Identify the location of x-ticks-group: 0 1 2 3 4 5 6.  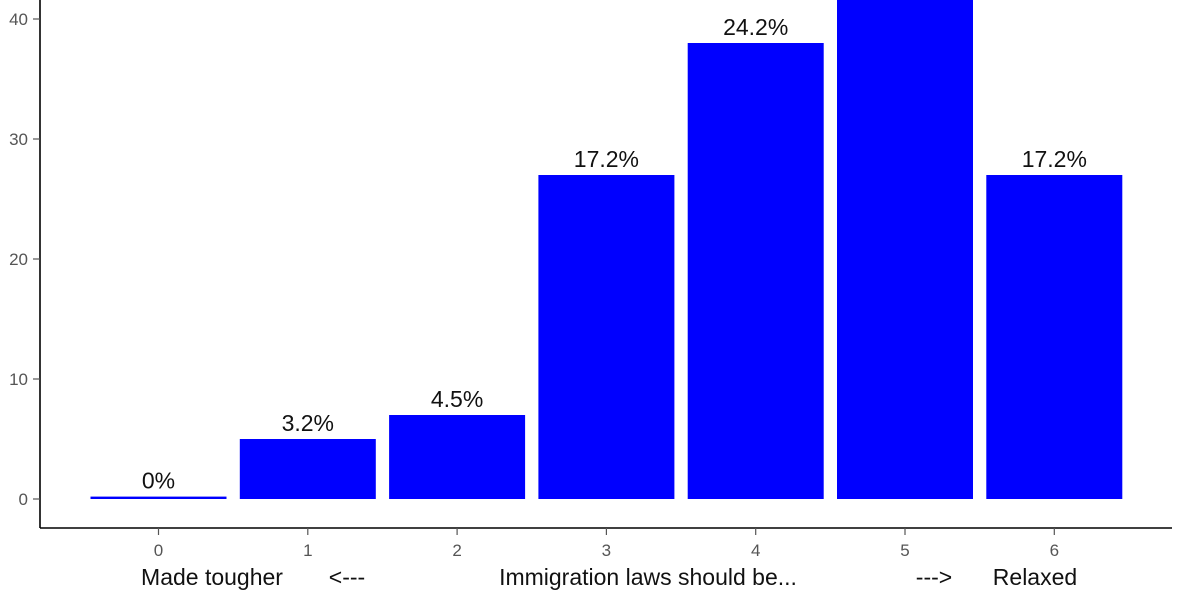
(606, 544).